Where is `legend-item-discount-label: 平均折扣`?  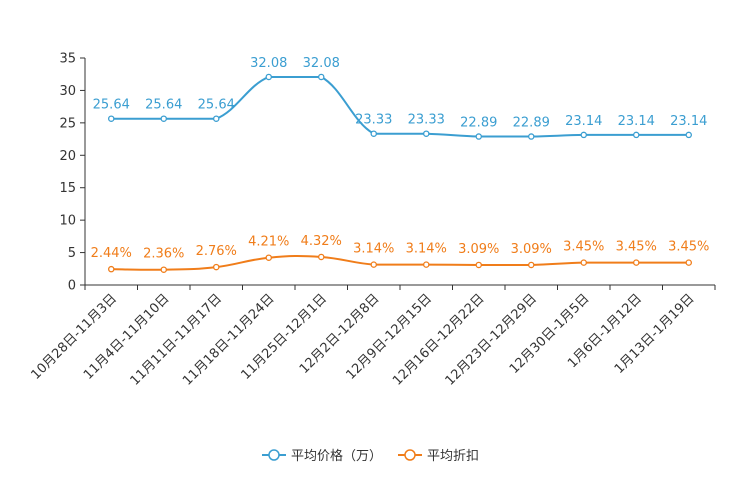 legend-item-discount-label: 平均折扣 is located at coordinates (453, 456).